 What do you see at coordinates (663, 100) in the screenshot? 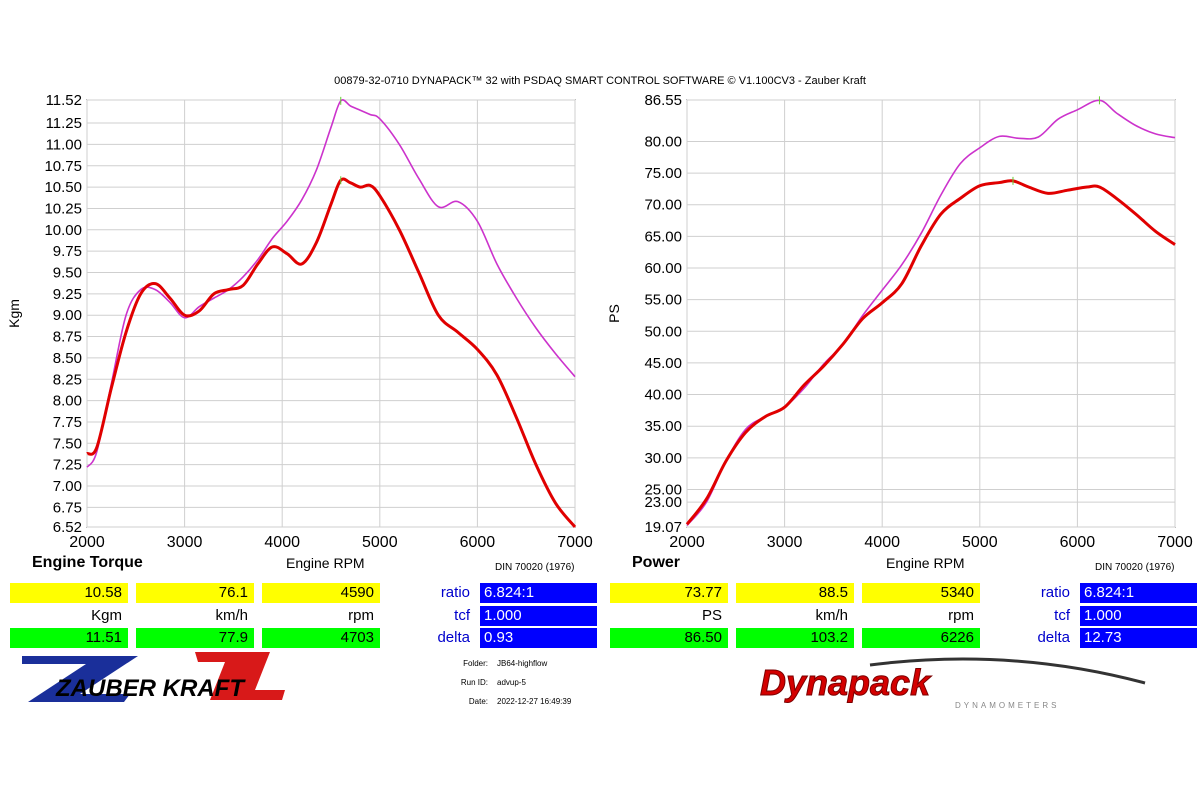
I see `power-ytick-label: 86.55` at bounding box center [663, 100].